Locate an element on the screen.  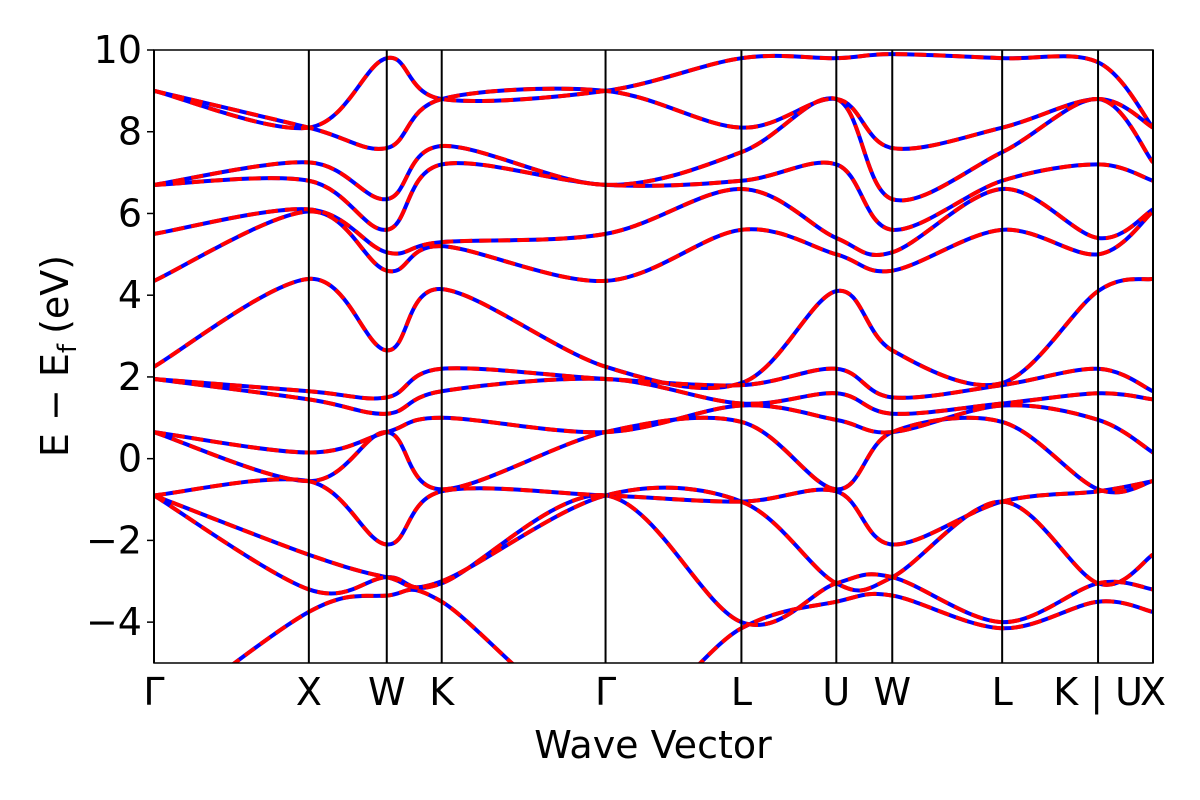
x-axis-label: Wave Vector is located at coordinates (653, 745).